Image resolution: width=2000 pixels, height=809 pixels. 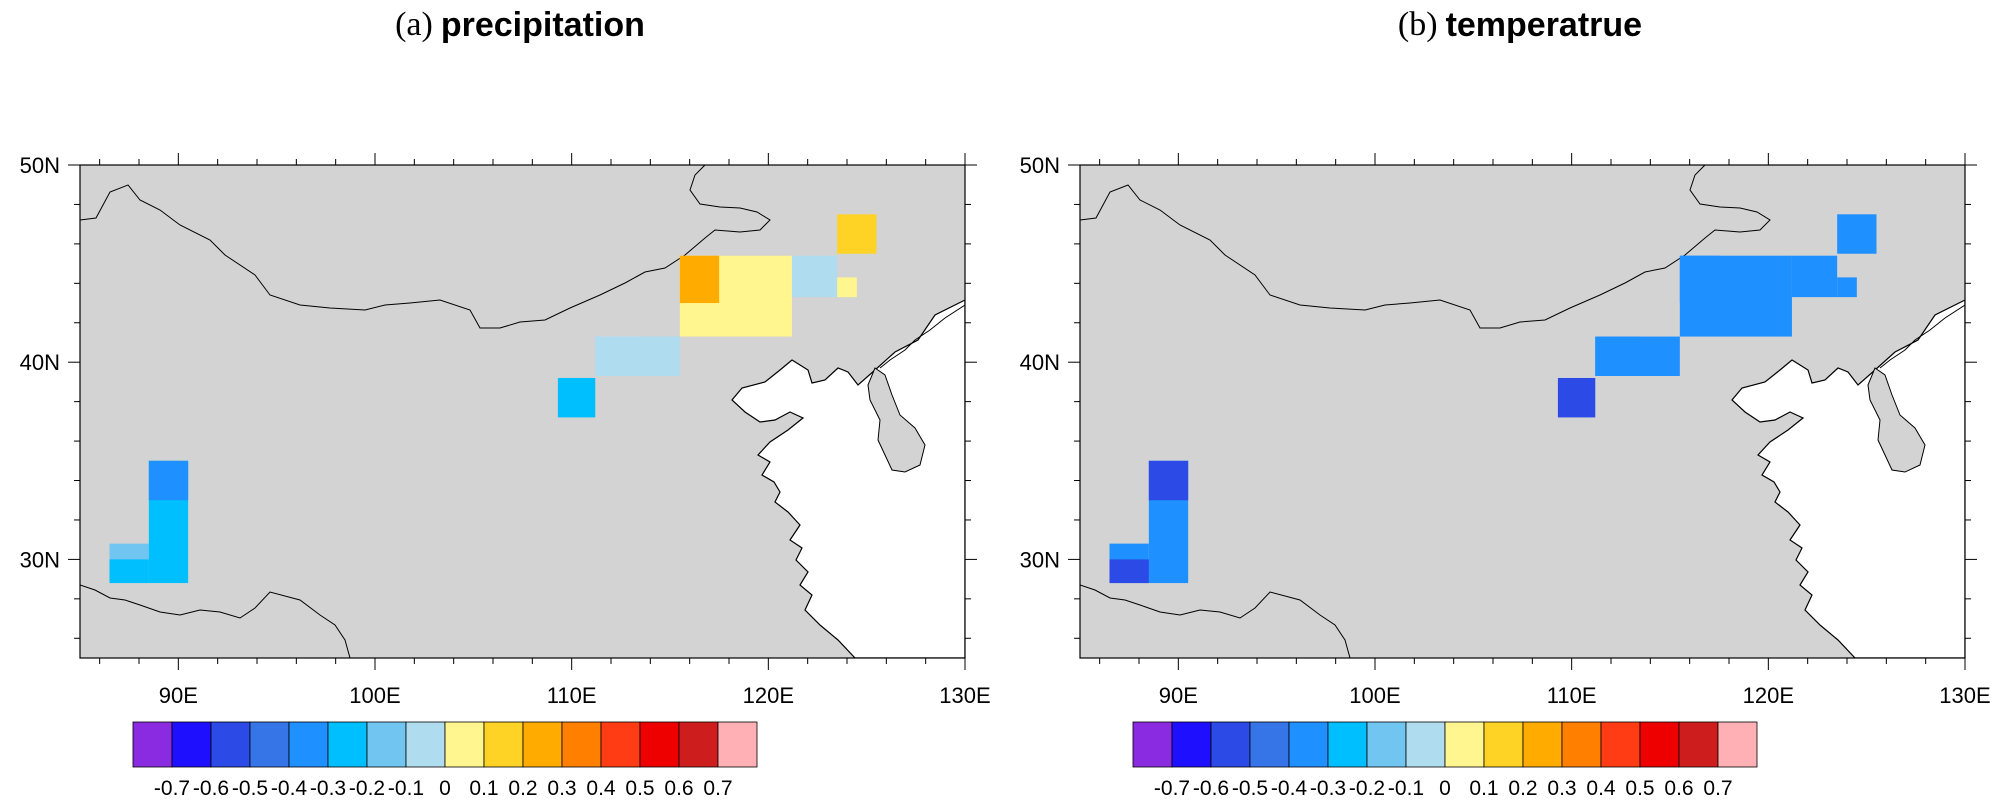 What do you see at coordinates (1374, 695) in the screenshot?
I see `lon-tick-label: 100E` at bounding box center [1374, 695].